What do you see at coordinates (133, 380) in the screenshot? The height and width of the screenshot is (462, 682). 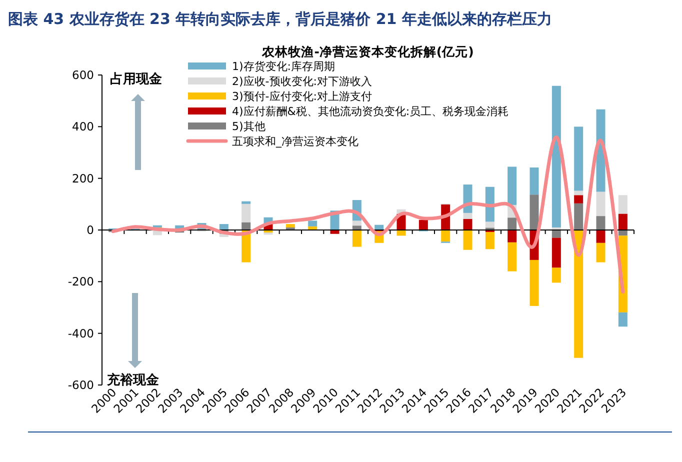 I see `annotation: 充裕现金` at bounding box center [133, 380].